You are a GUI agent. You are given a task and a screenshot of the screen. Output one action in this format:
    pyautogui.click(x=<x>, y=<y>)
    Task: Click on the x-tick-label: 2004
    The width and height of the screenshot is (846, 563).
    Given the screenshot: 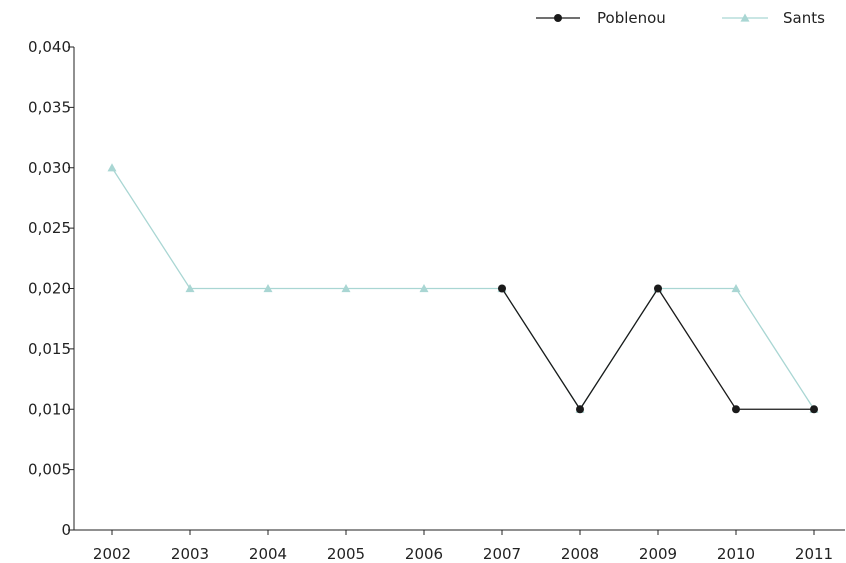 What is the action you would take?
    pyautogui.click(x=268, y=554)
    